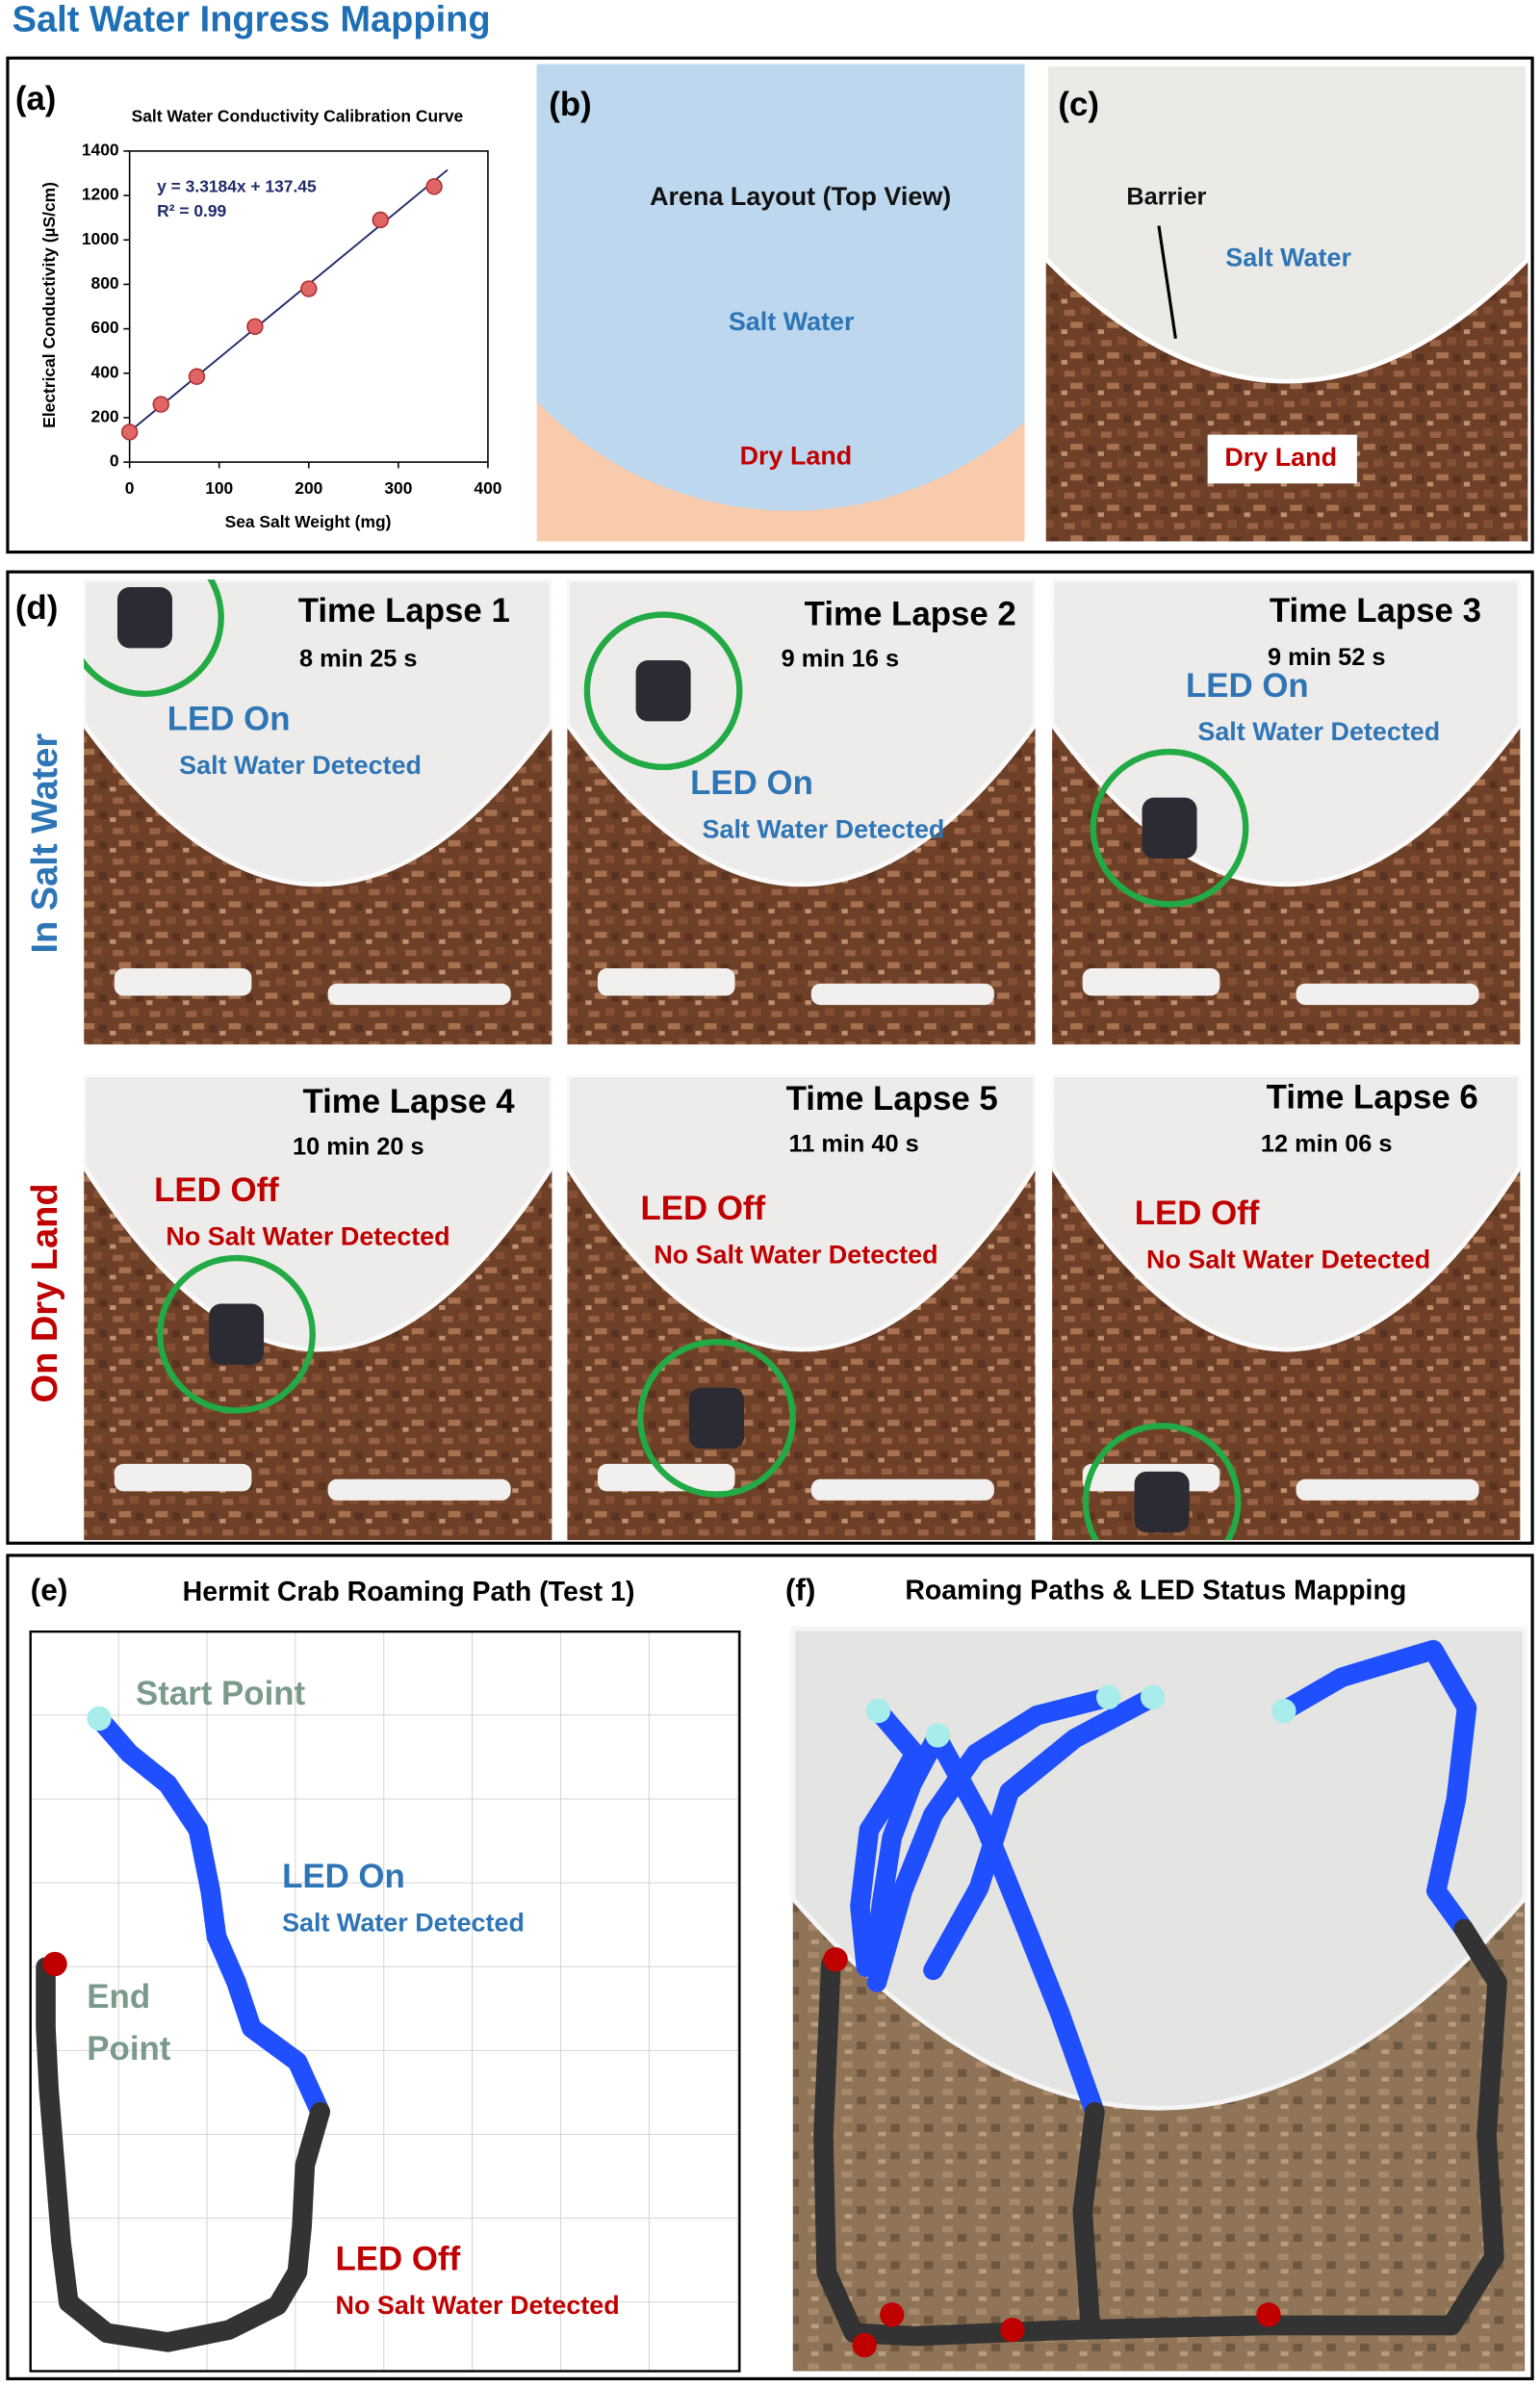  I want to click on dots, so click(1059, 2021).